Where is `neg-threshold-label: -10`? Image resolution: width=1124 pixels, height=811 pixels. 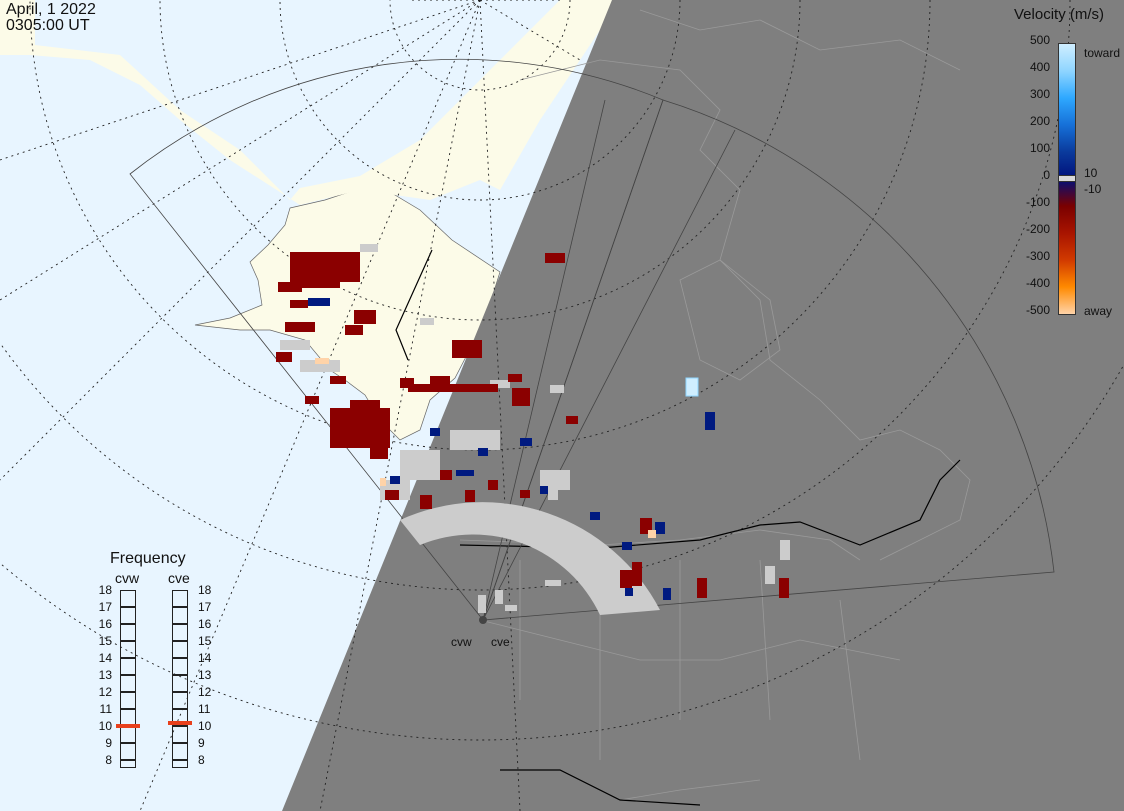 neg-threshold-label: -10 is located at coordinates (1093, 189).